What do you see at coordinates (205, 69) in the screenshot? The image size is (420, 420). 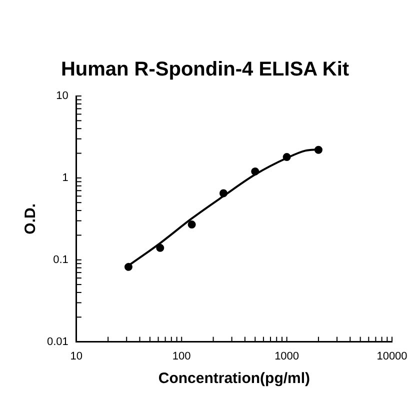 I see `chart-title: Human R-Spondin-4 ELISA Kit` at bounding box center [205, 69].